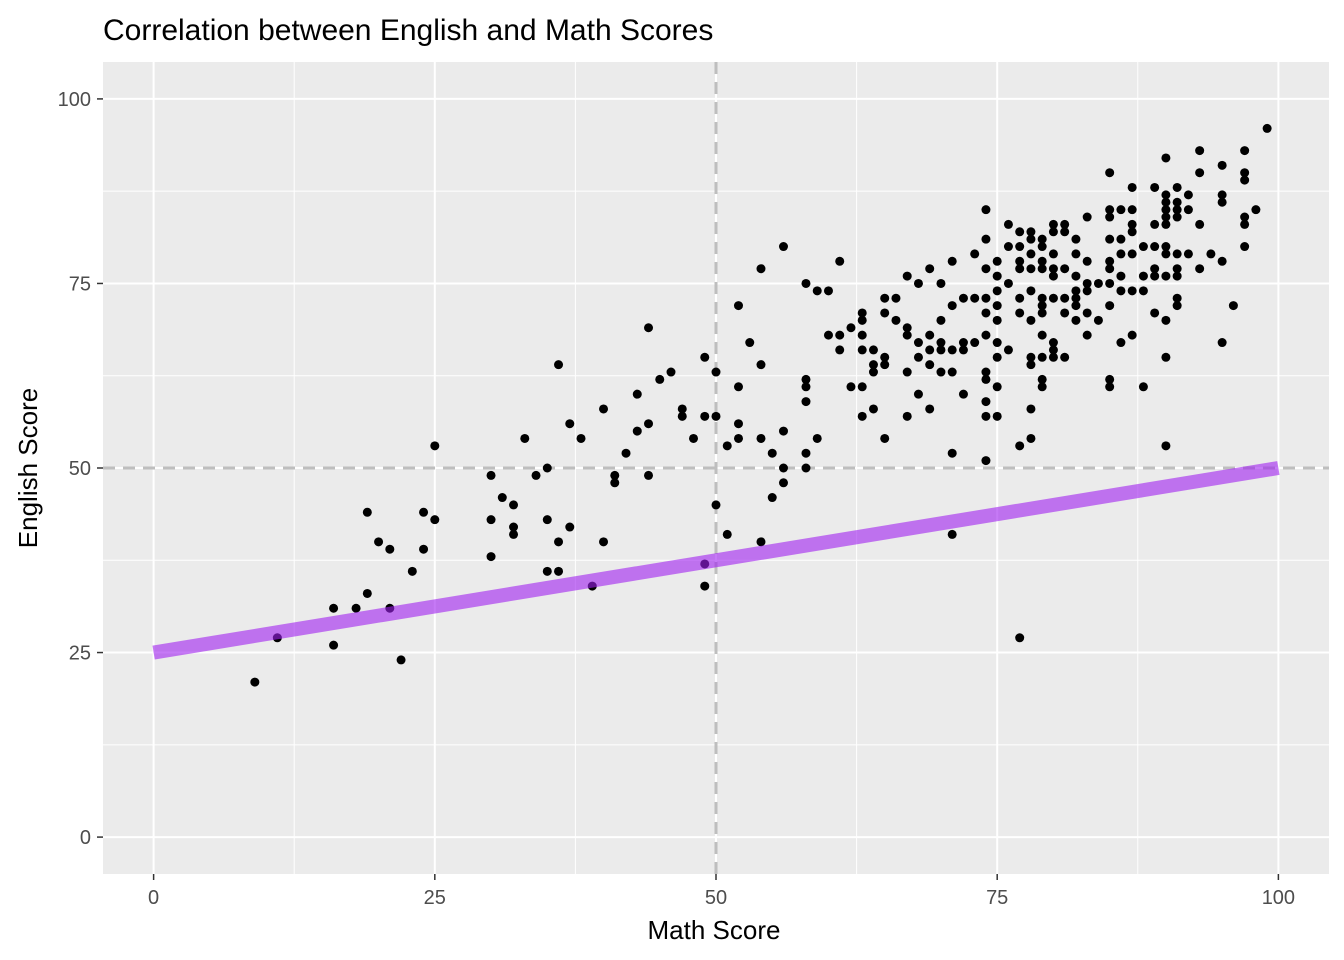 This screenshot has width=1344, height=960. I want to click on x-axis-ticks: 0 25 50 75 100, so click(721, 891).